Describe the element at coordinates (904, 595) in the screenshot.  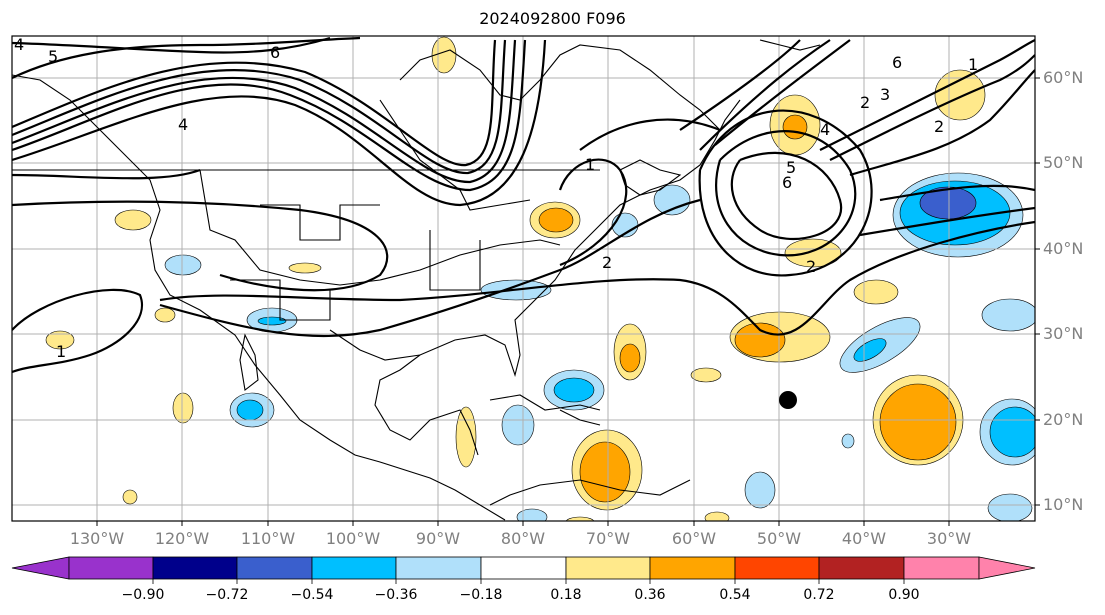
I see `colorbar-label: 0.90` at that location.